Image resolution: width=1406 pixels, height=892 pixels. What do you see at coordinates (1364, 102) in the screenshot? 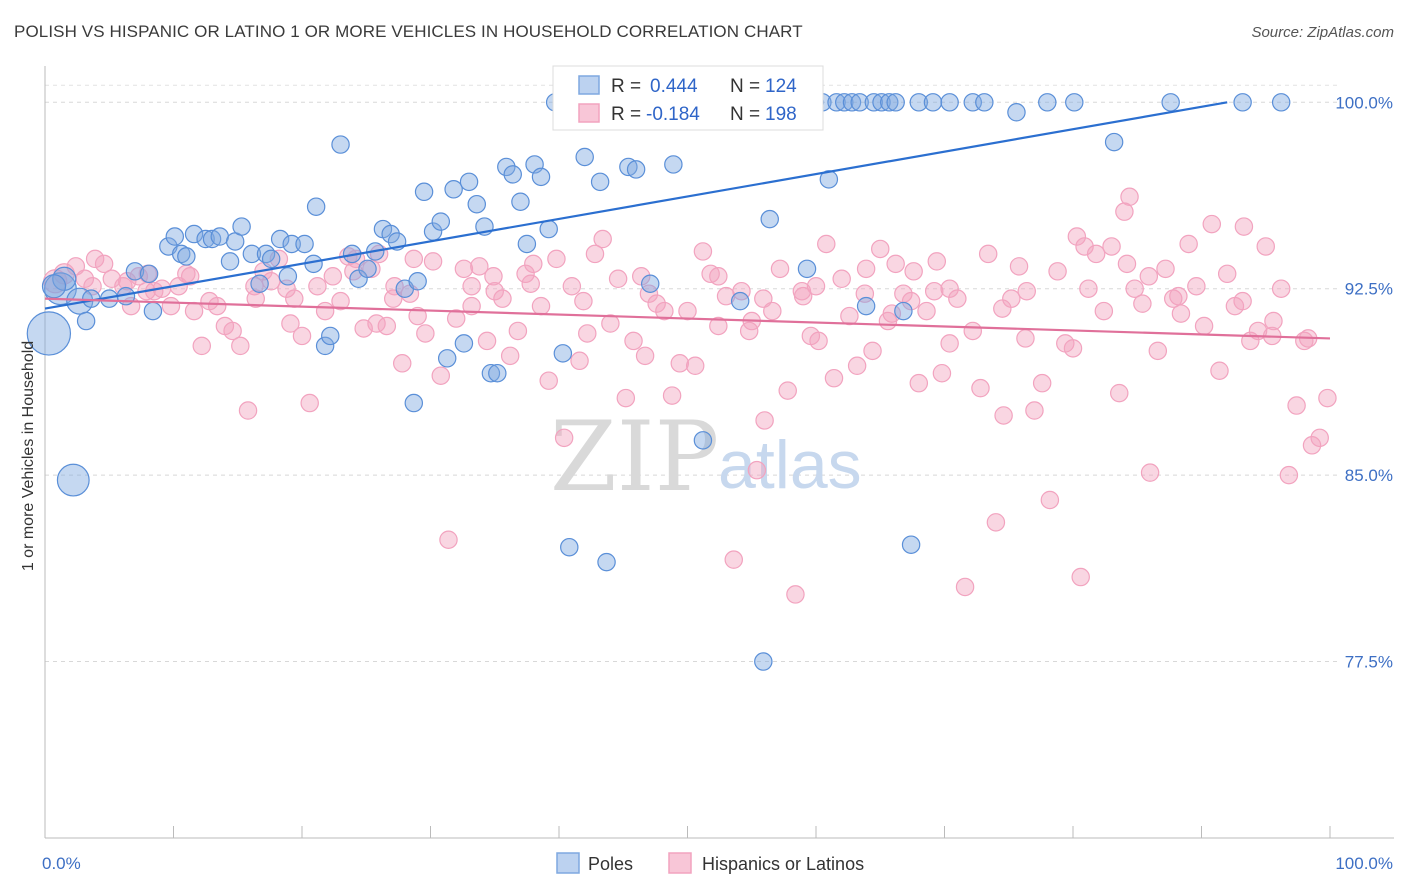
I see `y-tick-label-0: 100.0%` at bounding box center [1364, 102].